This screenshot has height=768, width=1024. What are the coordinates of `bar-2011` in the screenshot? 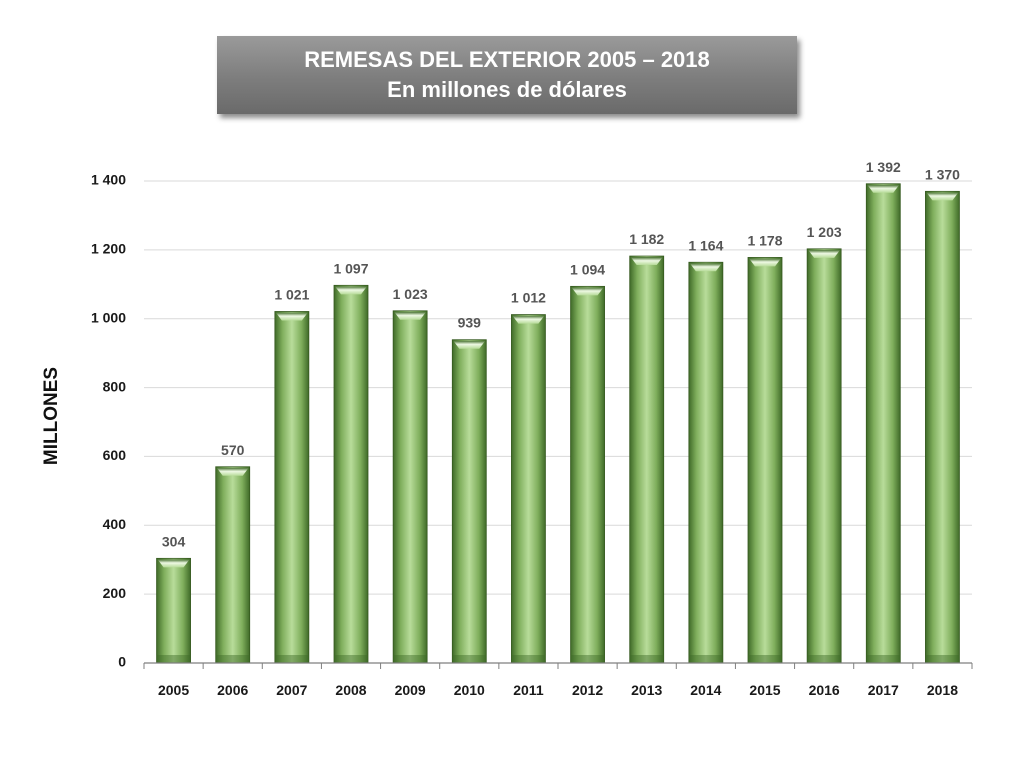 It's located at (528, 489).